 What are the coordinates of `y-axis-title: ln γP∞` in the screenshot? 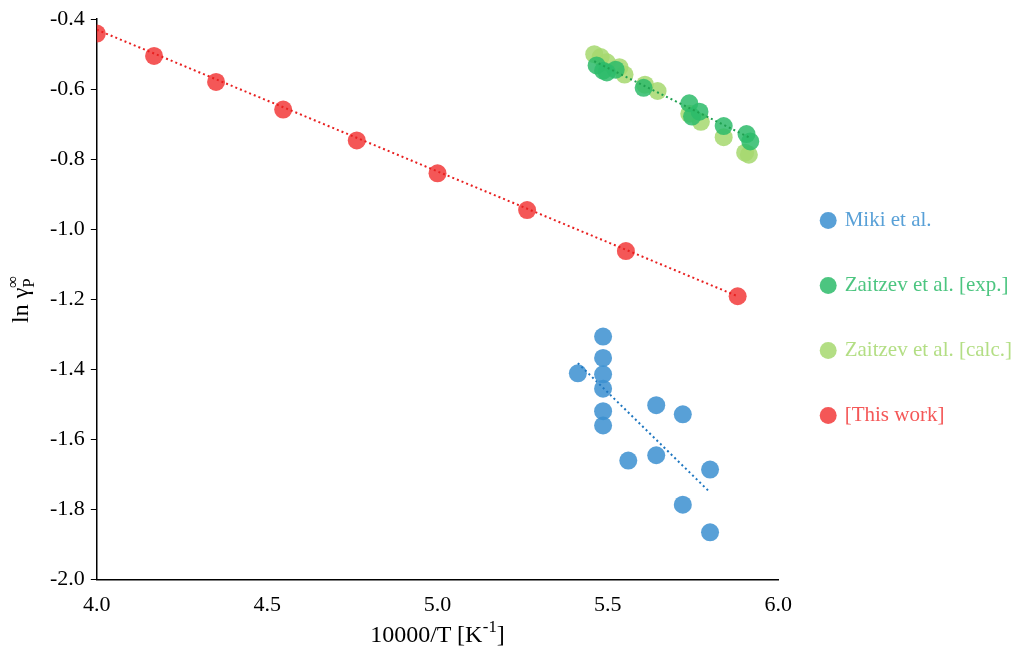 It's located at (20, 299).